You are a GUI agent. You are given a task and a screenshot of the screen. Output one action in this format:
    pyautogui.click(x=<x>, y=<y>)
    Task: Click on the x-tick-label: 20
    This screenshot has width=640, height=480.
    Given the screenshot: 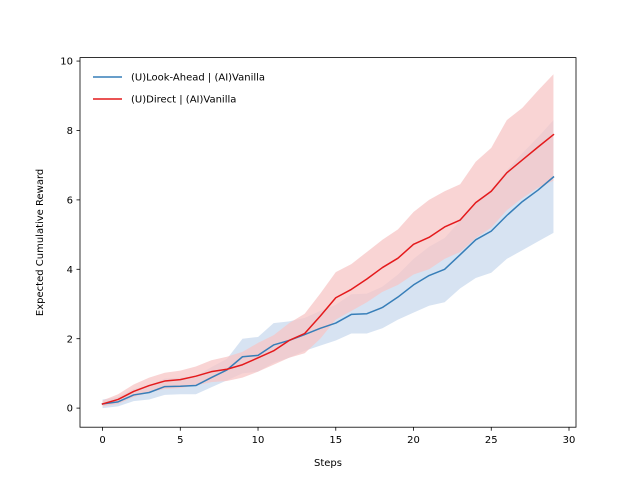 What is the action you would take?
    pyautogui.click(x=413, y=440)
    